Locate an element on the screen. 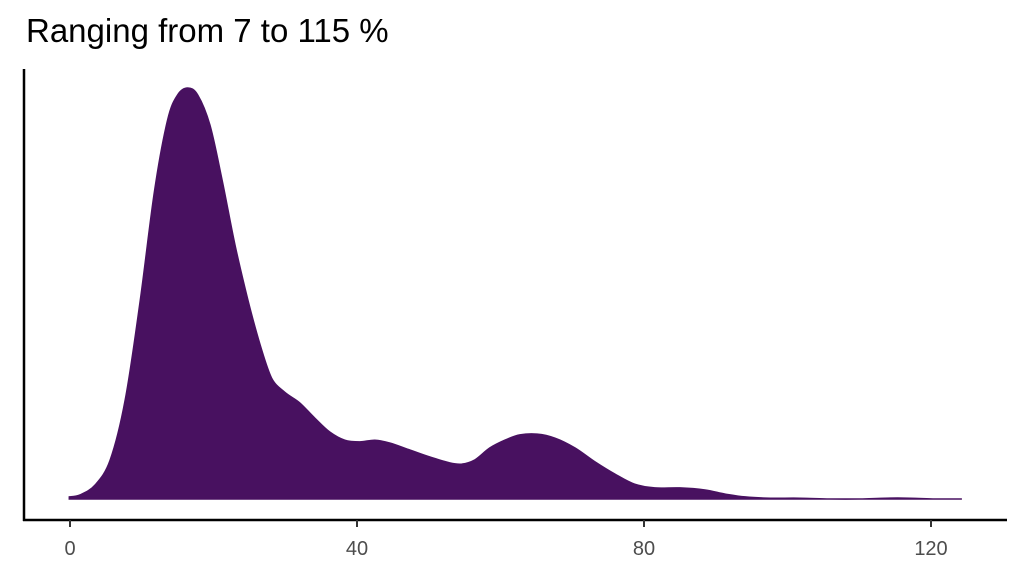  chart-title: Ranging from 7 to 115 % is located at coordinates (207, 30).